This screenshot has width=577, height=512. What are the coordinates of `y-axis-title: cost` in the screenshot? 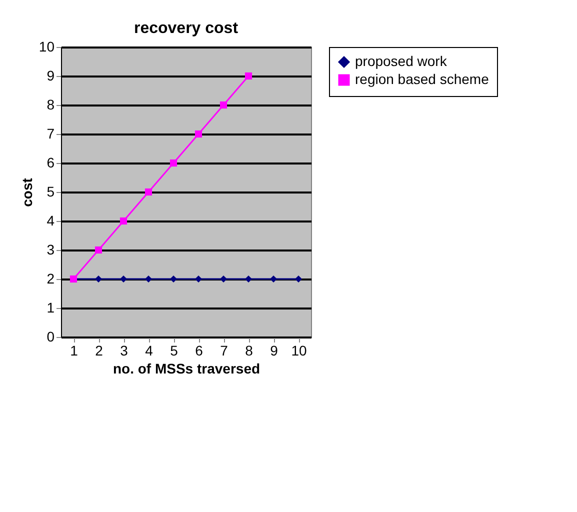 It's located at (26, 192).